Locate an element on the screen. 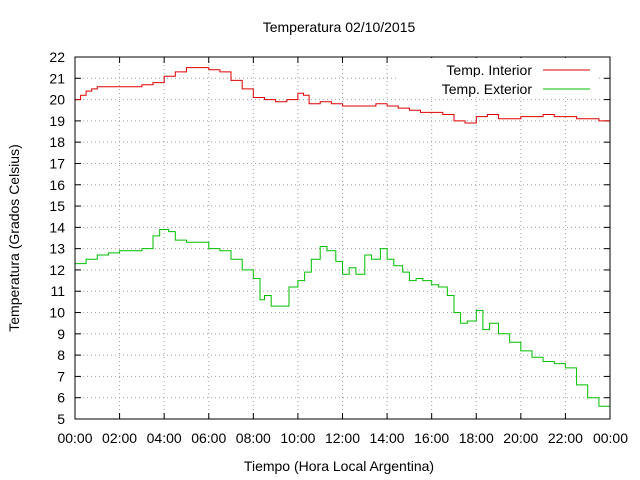 This screenshot has width=640, height=480. legend-label: Temp. Interior is located at coordinates (489, 70).